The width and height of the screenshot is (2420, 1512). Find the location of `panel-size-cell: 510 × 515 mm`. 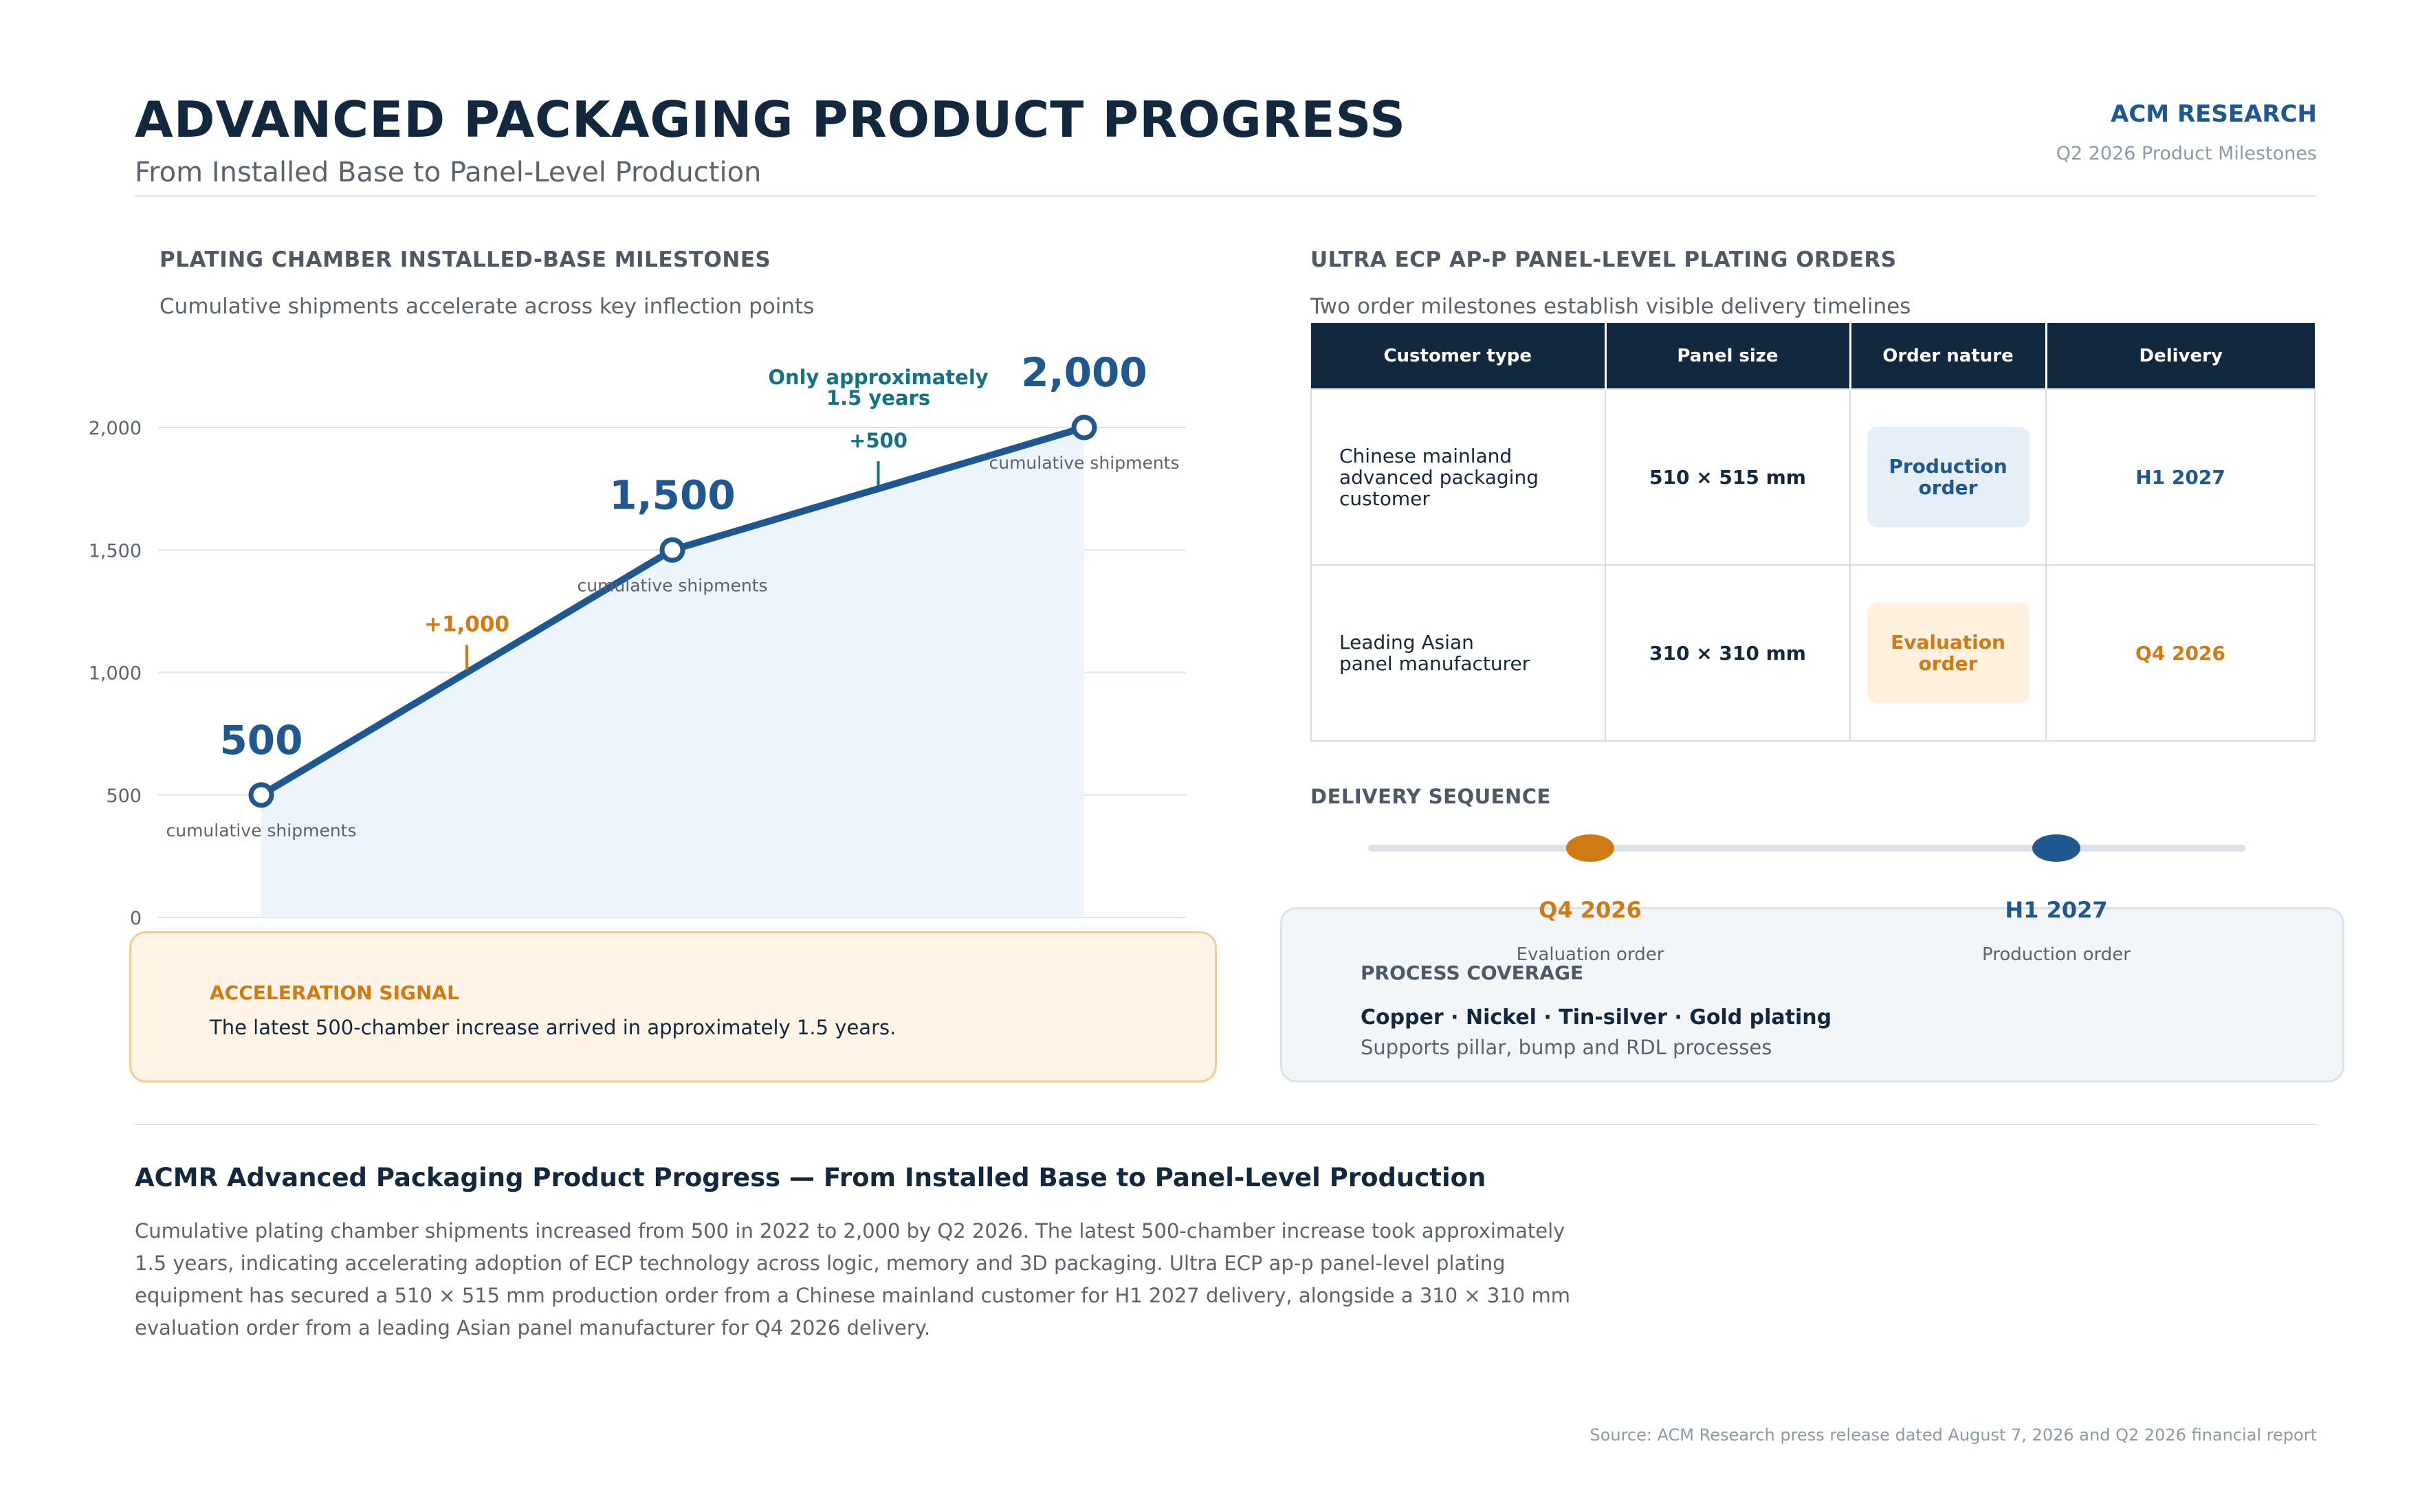

panel-size-cell: 510 × 515 mm is located at coordinates (1728, 477).